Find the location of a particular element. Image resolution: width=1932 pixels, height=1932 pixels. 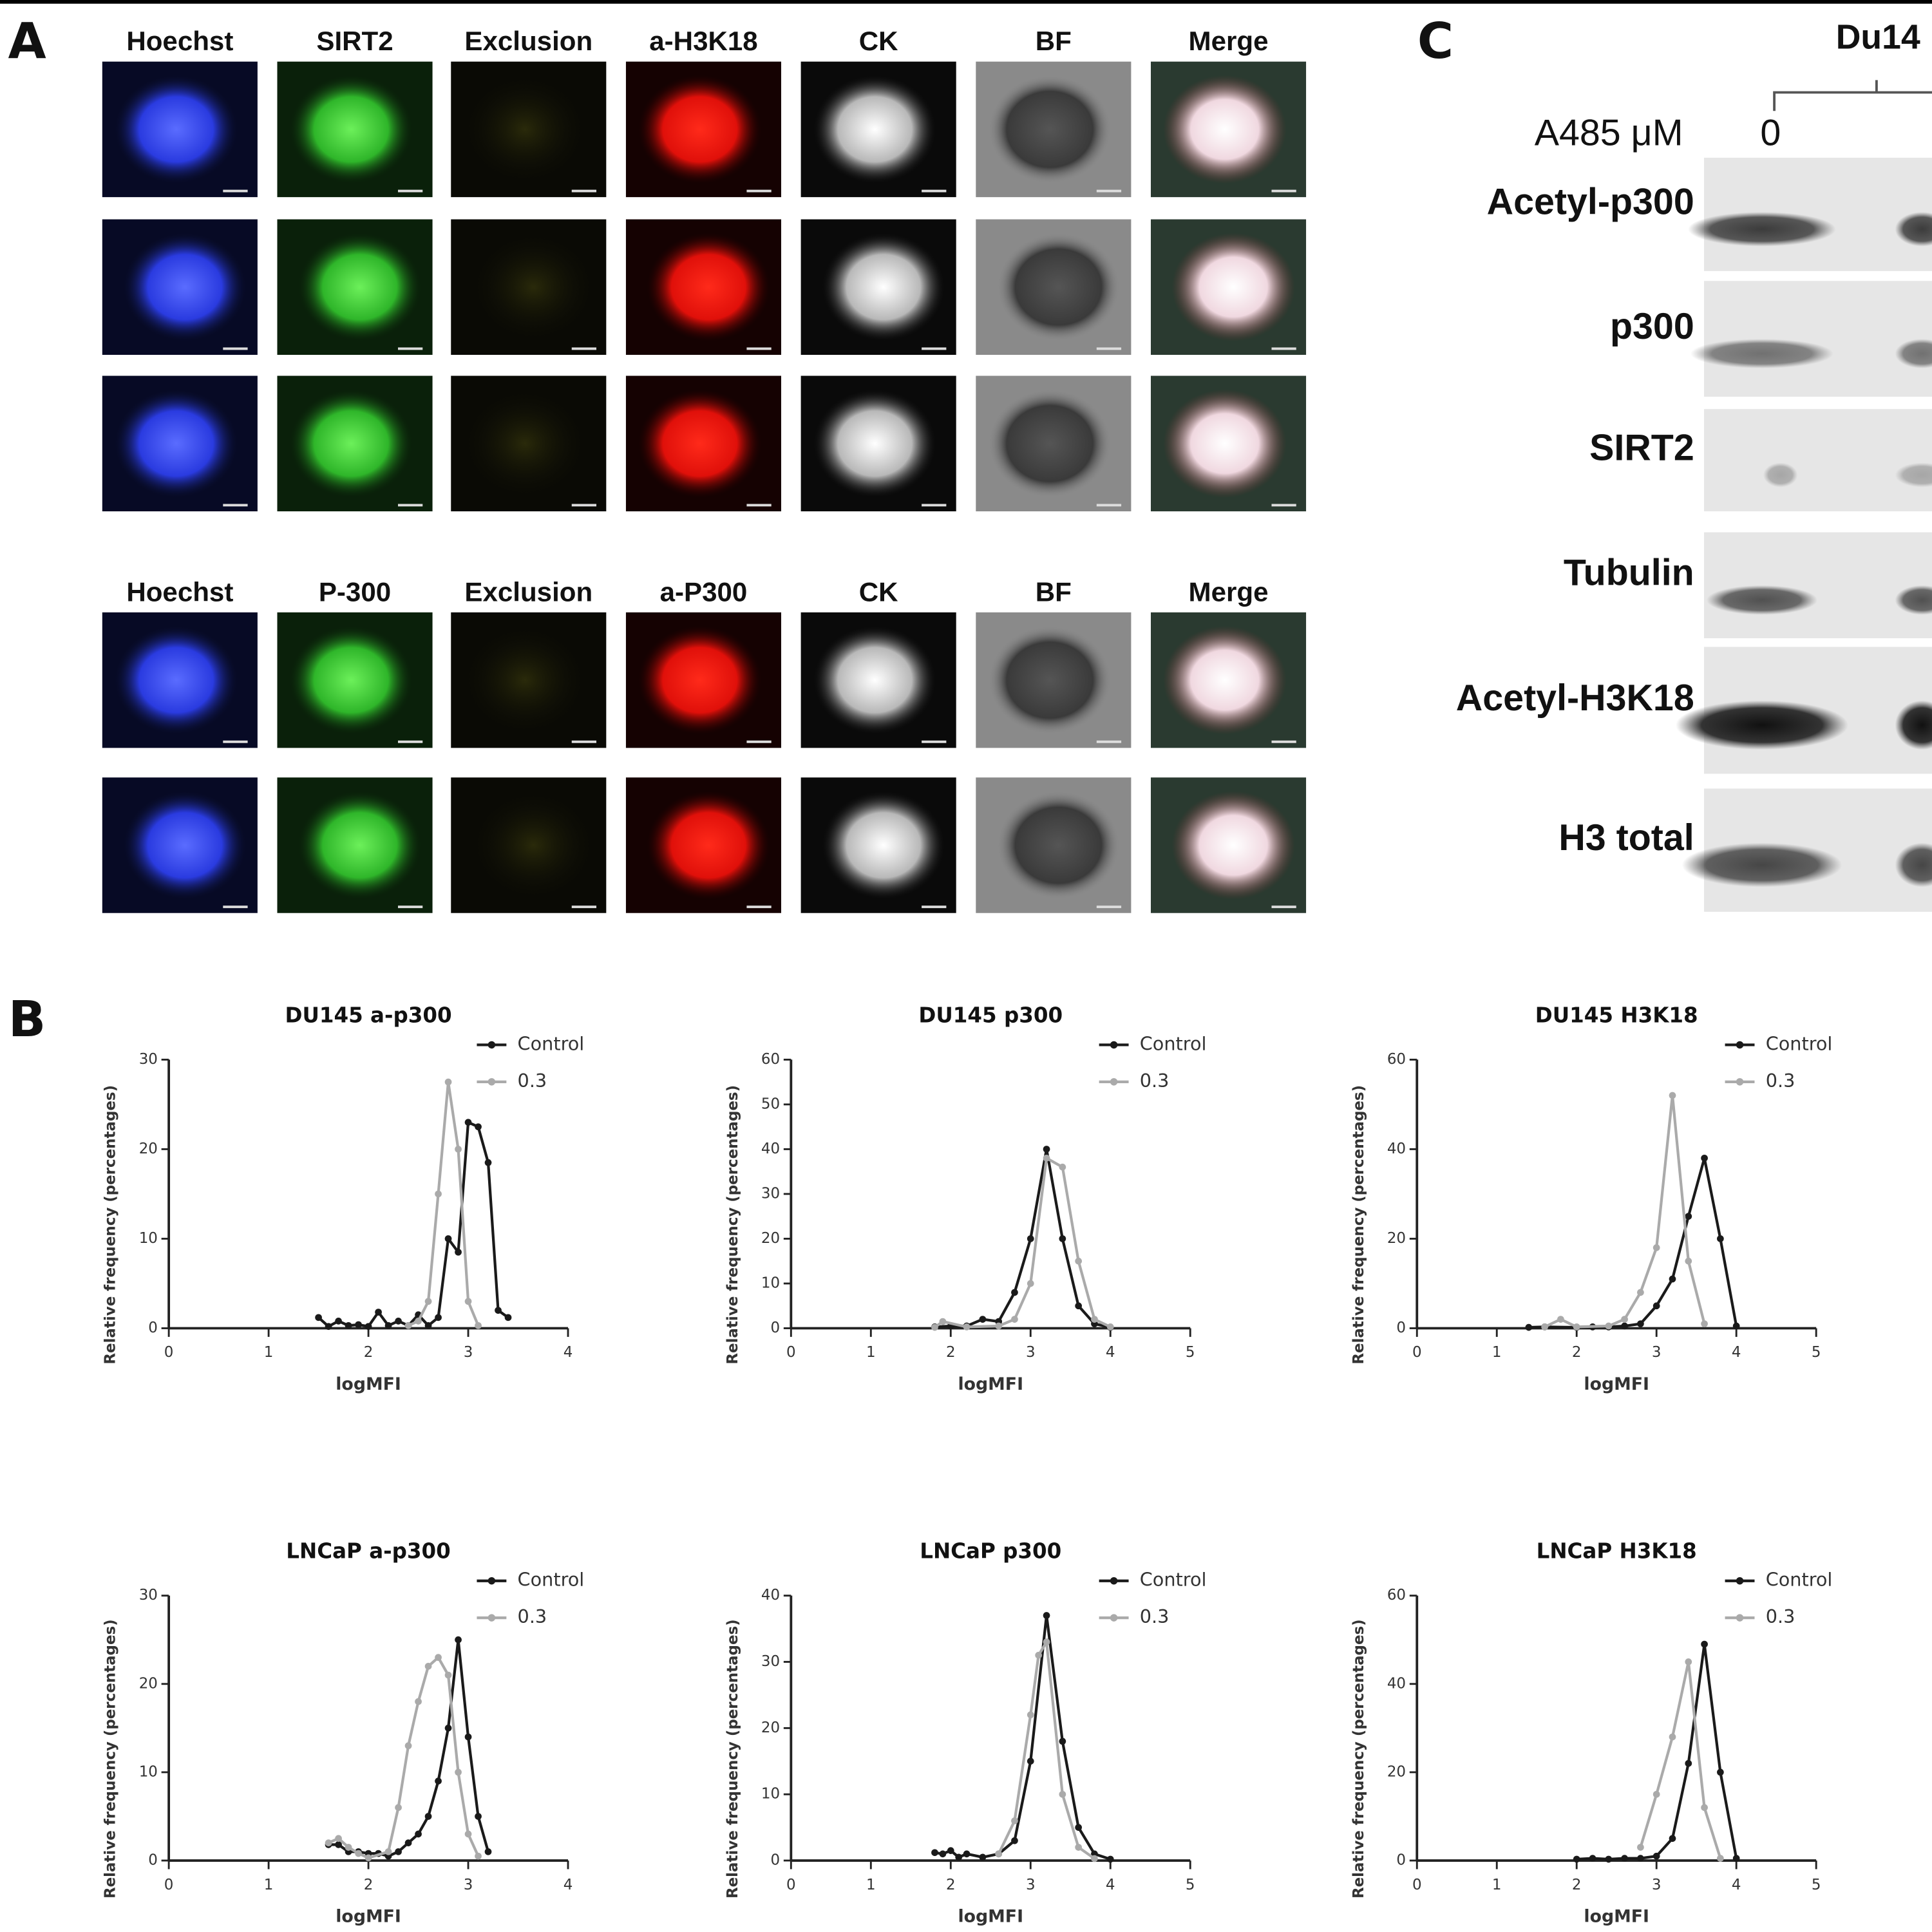

chart-title: DU145 a-p300 is located at coordinates (368, 1015).